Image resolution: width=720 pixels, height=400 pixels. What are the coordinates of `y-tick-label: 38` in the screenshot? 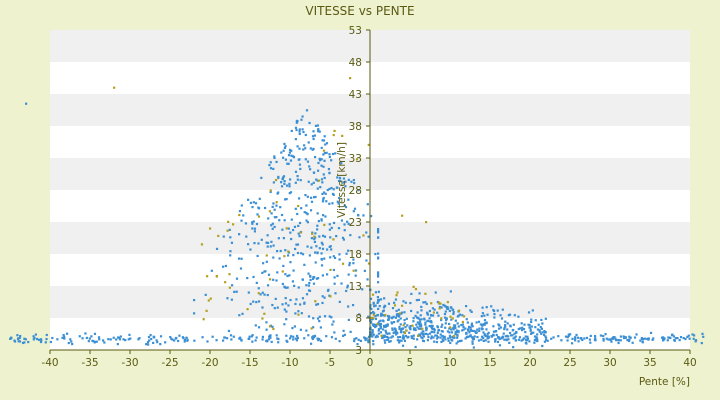 It's located at (355, 127).